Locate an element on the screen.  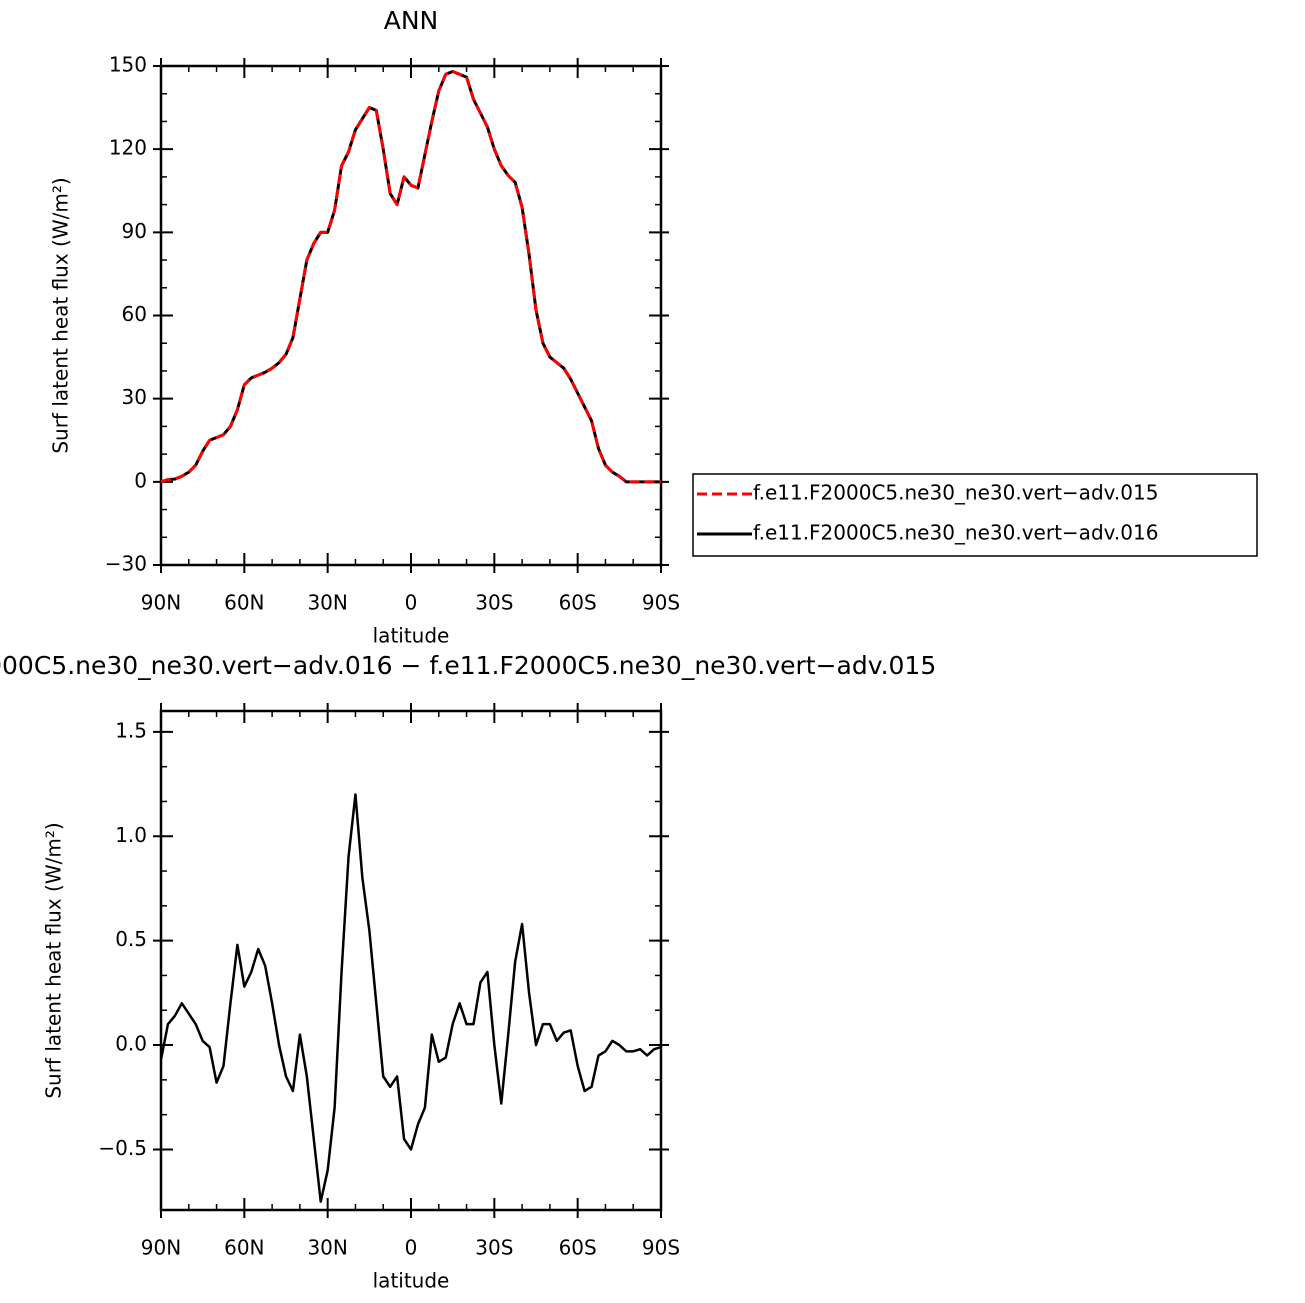
y-tick-label: 120 is located at coordinates (128, 148).